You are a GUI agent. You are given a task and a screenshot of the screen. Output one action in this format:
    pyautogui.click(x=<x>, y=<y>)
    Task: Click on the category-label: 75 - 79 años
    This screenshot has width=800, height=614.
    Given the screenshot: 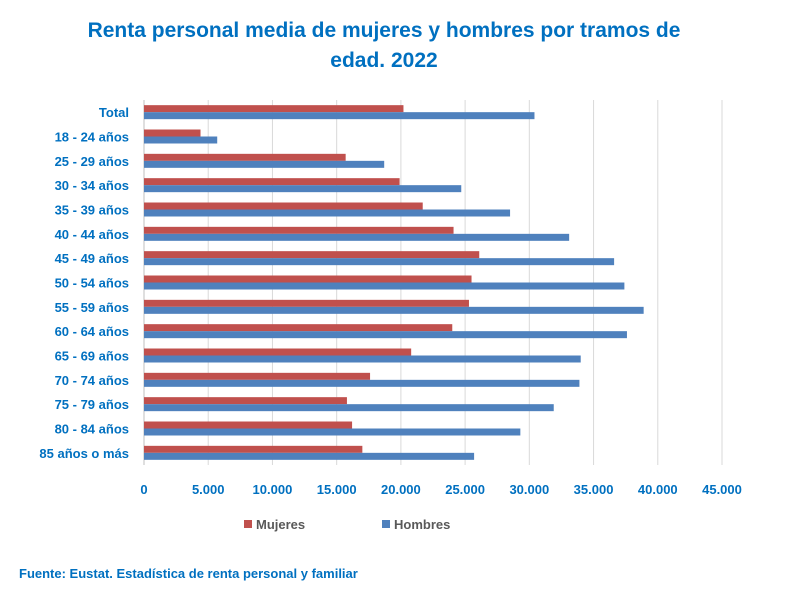 What is the action you would take?
    pyautogui.click(x=92, y=404)
    